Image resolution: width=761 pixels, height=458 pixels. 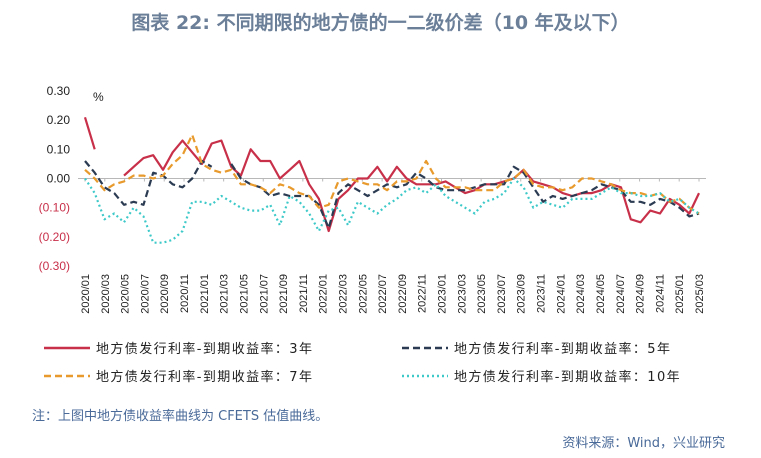 What do you see at coordinates (54, 237) in the screenshot?
I see `y-tick-label: (0.20)` at bounding box center [54, 237].